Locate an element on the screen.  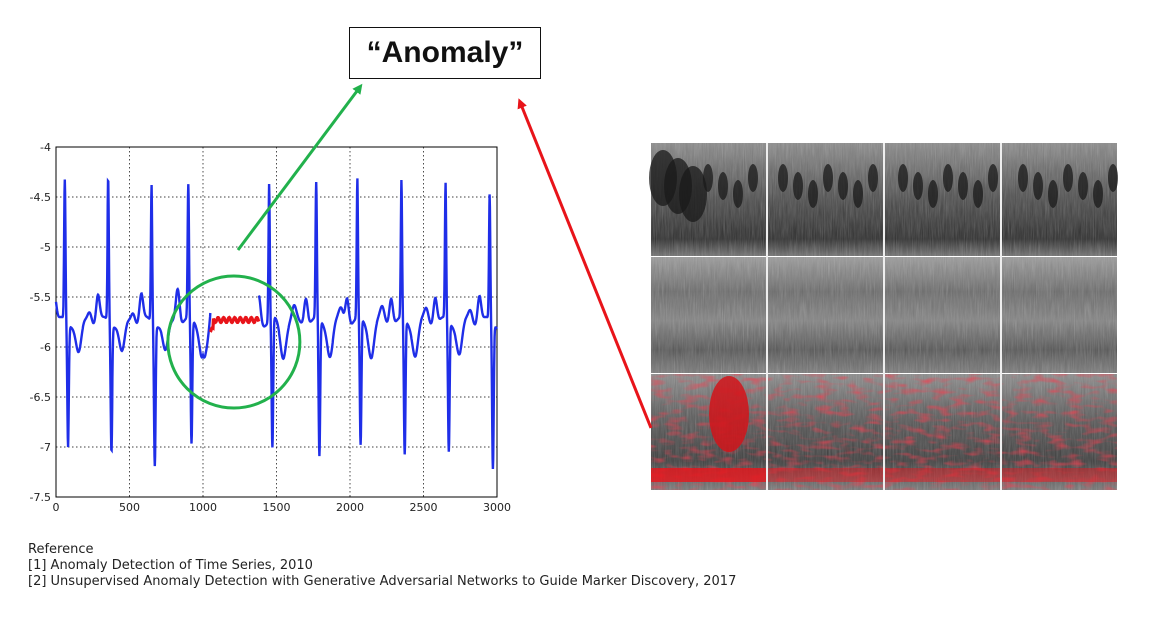
y-tick-label: -4.5 is located at coordinates (40, 197).